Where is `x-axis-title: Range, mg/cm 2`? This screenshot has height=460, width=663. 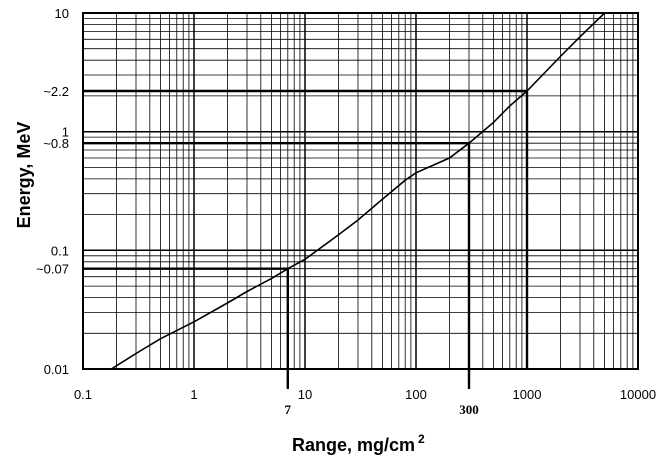 x-axis-title: Range, mg/cm 2 is located at coordinates (358, 443).